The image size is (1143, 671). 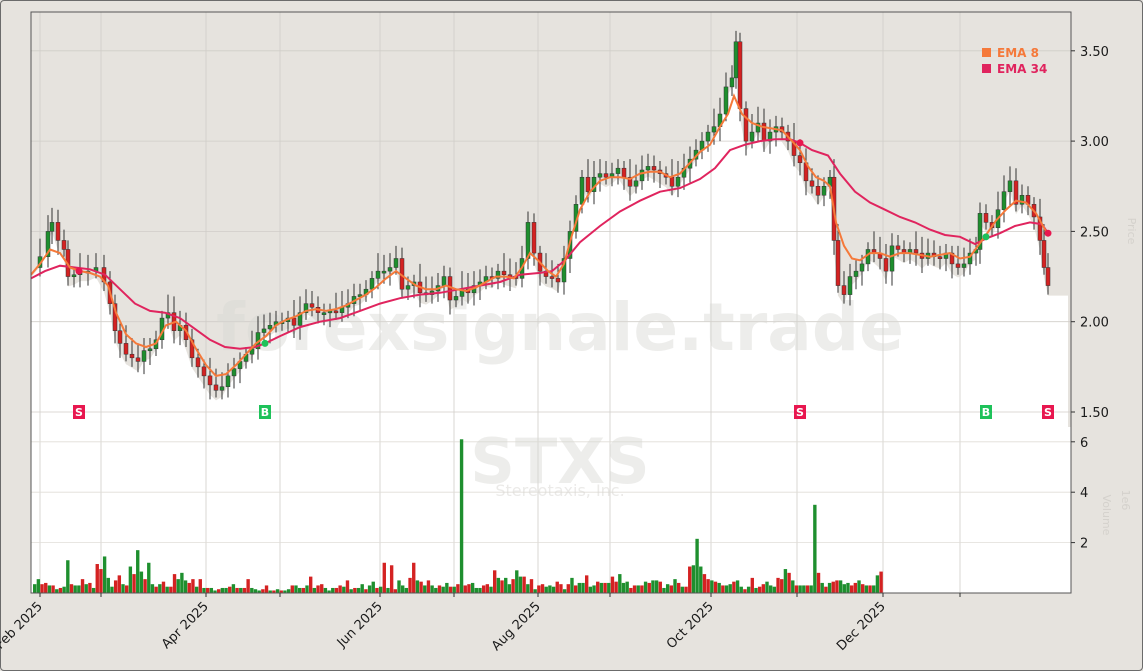 I want to click on watermark-site: forexsignale.trade, so click(x=560, y=327).